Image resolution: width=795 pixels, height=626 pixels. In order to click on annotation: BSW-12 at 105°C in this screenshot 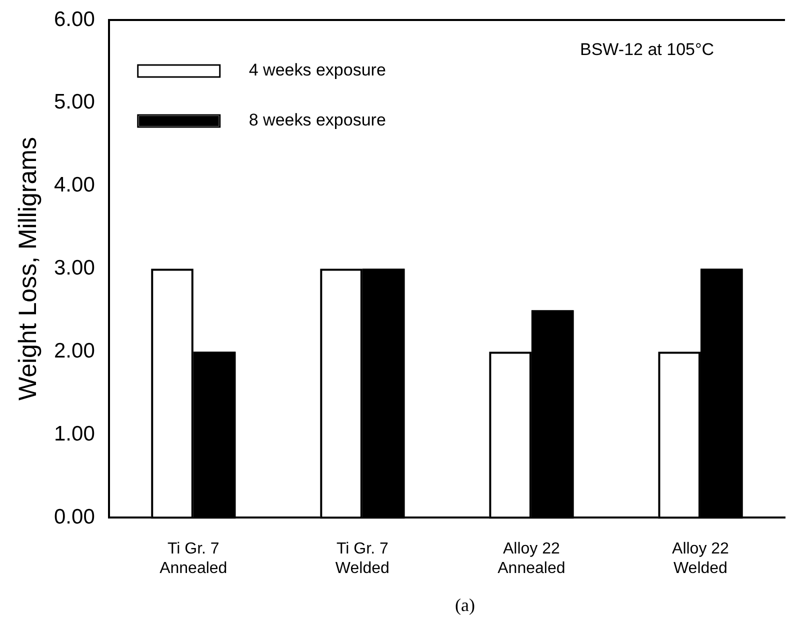, I will do `click(647, 50)`.